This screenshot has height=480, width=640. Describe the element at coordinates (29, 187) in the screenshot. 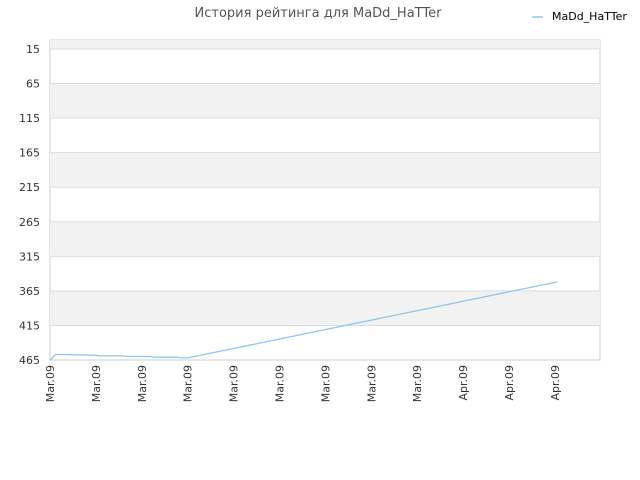

I see `y-tick-label: 215` at that location.